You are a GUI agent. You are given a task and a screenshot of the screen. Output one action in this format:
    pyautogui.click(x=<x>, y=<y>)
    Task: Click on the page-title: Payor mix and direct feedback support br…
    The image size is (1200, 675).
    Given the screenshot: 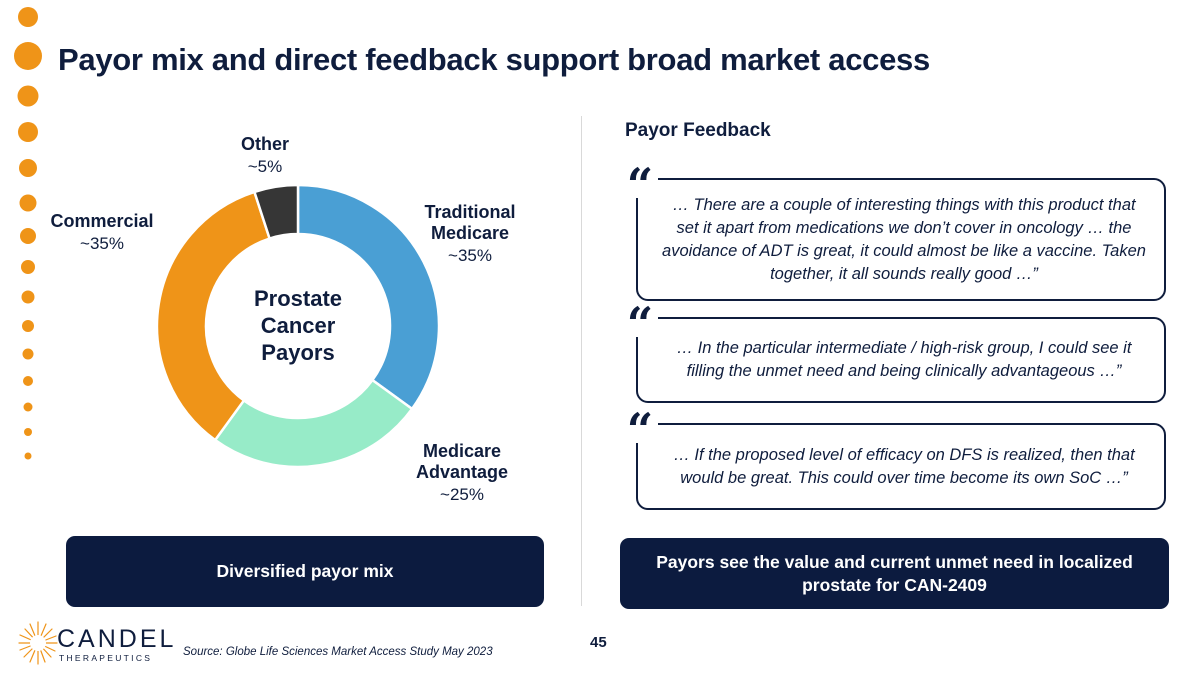 What is the action you would take?
    pyautogui.click(x=494, y=59)
    